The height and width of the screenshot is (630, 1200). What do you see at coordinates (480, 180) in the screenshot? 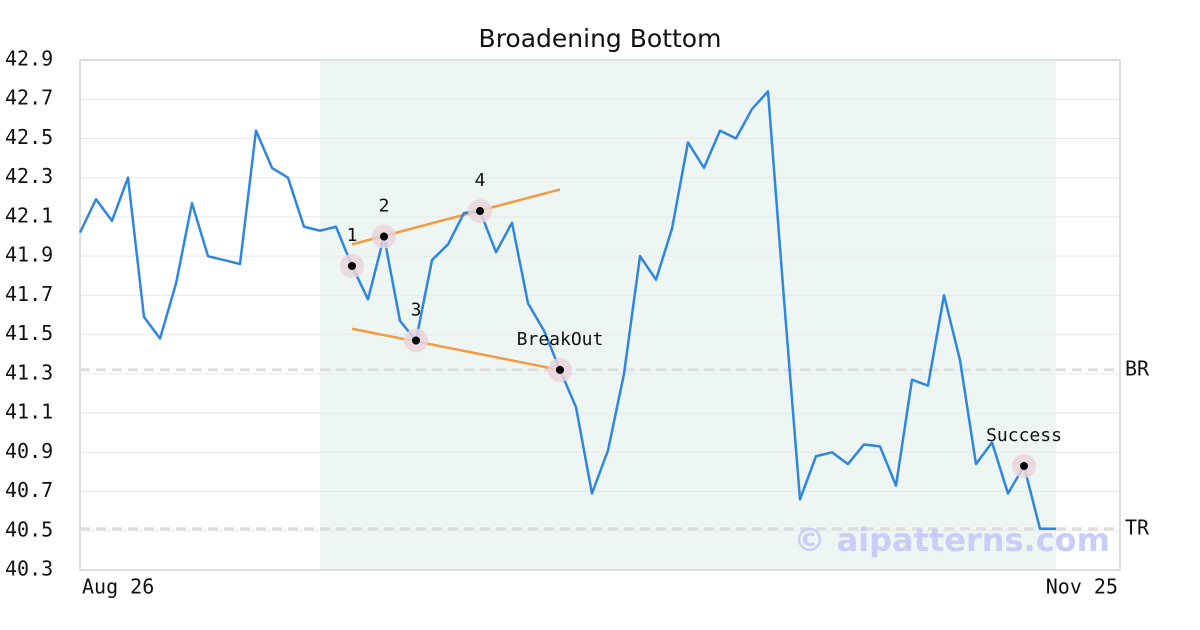
I see `annotation-label: 4` at bounding box center [480, 180].